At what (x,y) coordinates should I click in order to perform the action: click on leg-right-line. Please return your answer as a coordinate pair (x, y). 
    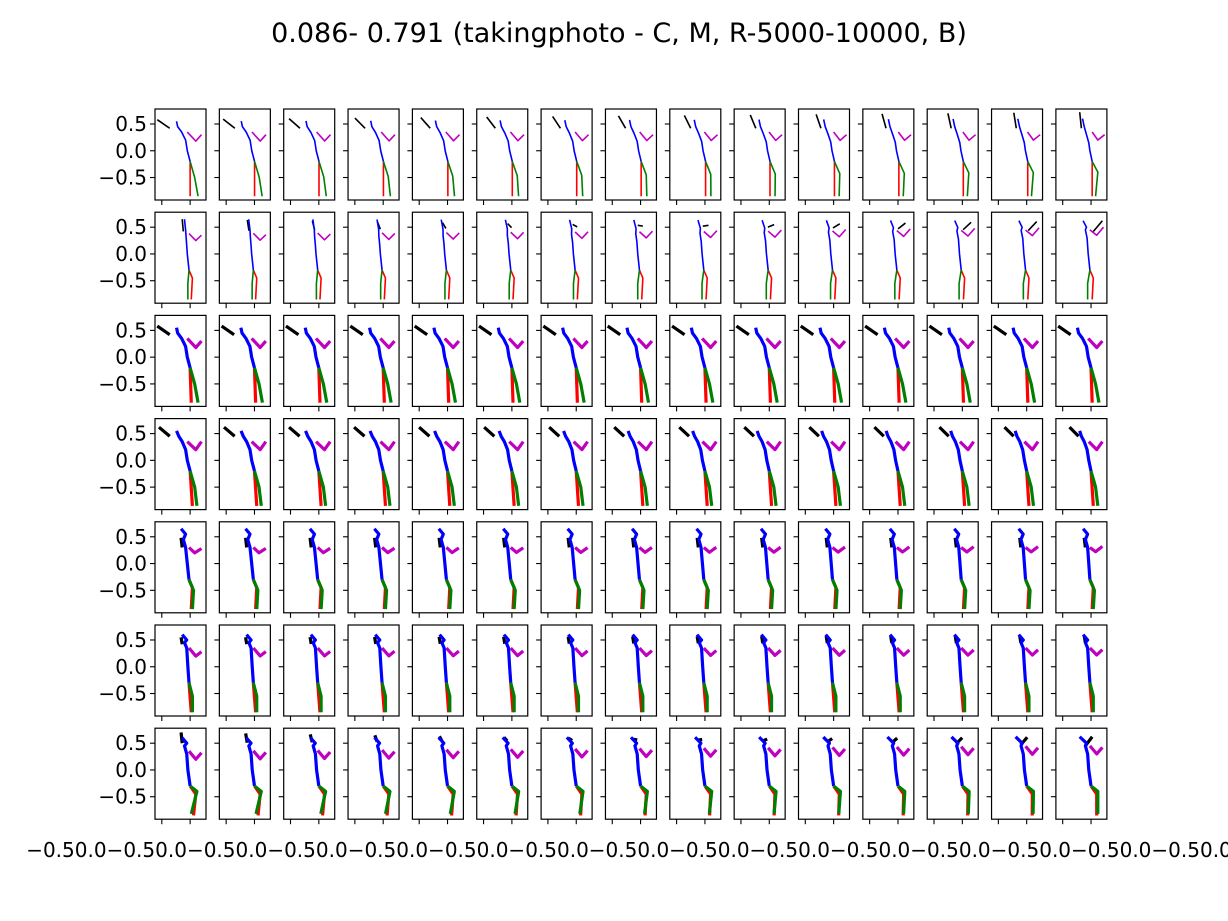
    Looking at the image, I should click on (834, 284).